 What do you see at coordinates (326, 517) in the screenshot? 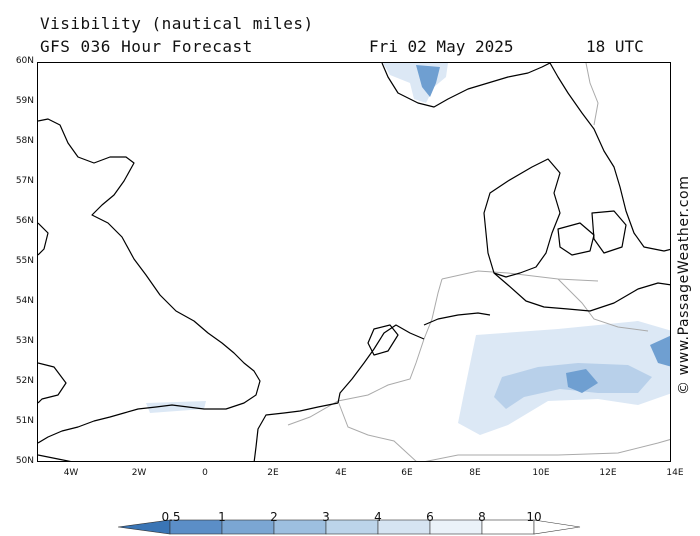
I see `colorbar-label-3: 3` at bounding box center [326, 517].